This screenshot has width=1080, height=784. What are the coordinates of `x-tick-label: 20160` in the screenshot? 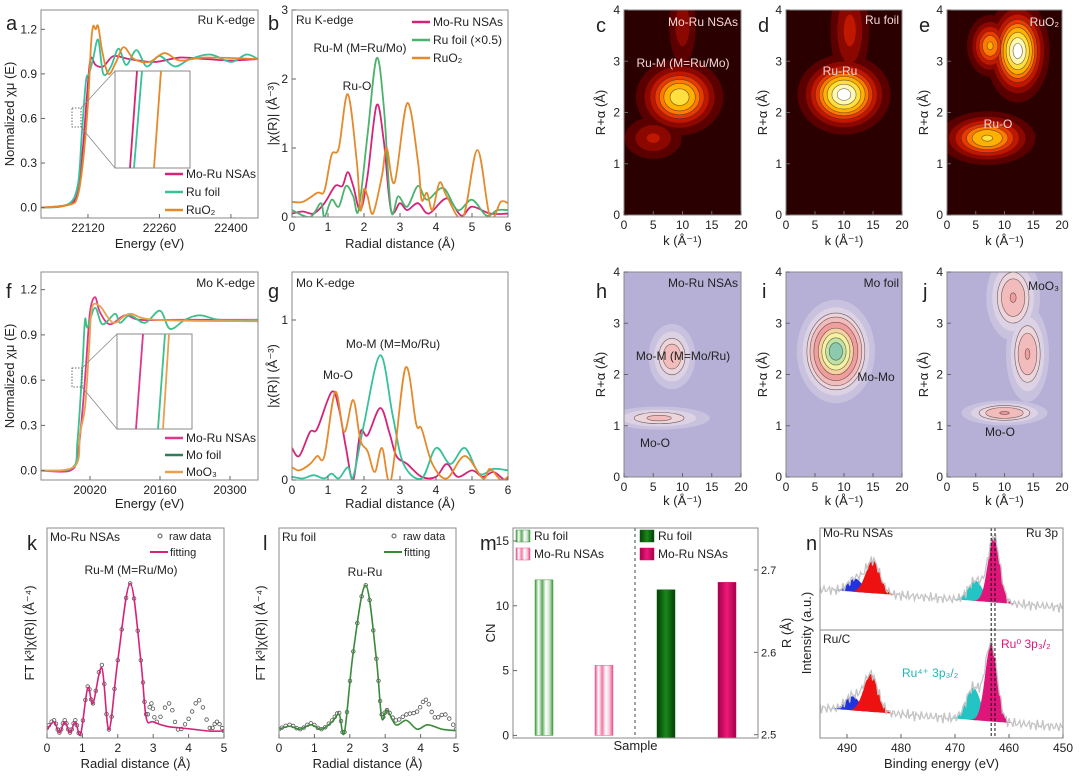 It's located at (160, 490).